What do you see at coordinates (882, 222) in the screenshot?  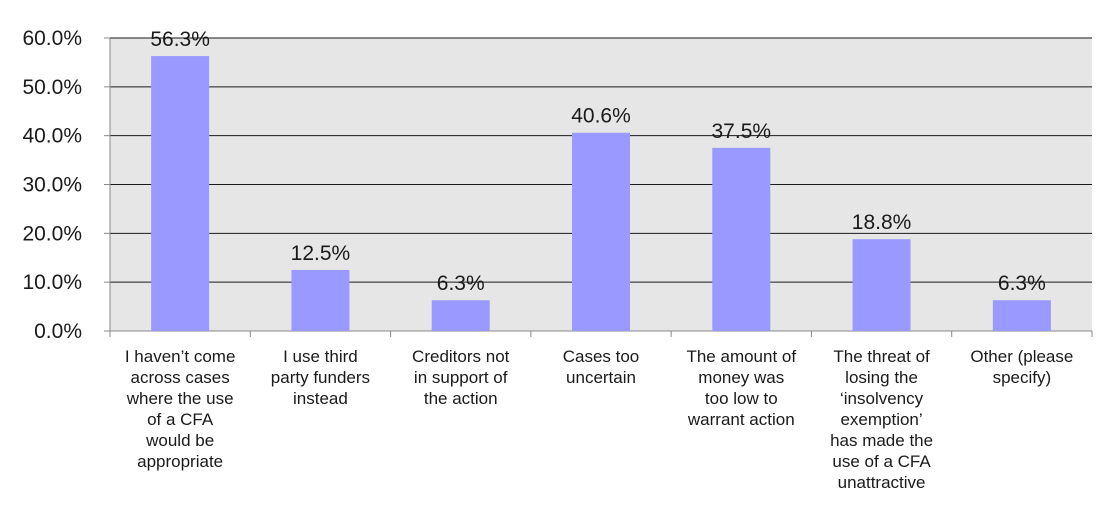 I see `data-label: 18.8%` at bounding box center [882, 222].